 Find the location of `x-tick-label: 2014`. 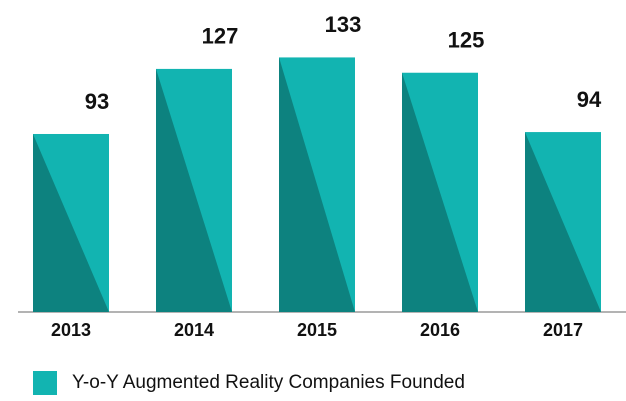

x-tick-label: 2014 is located at coordinates (194, 330).